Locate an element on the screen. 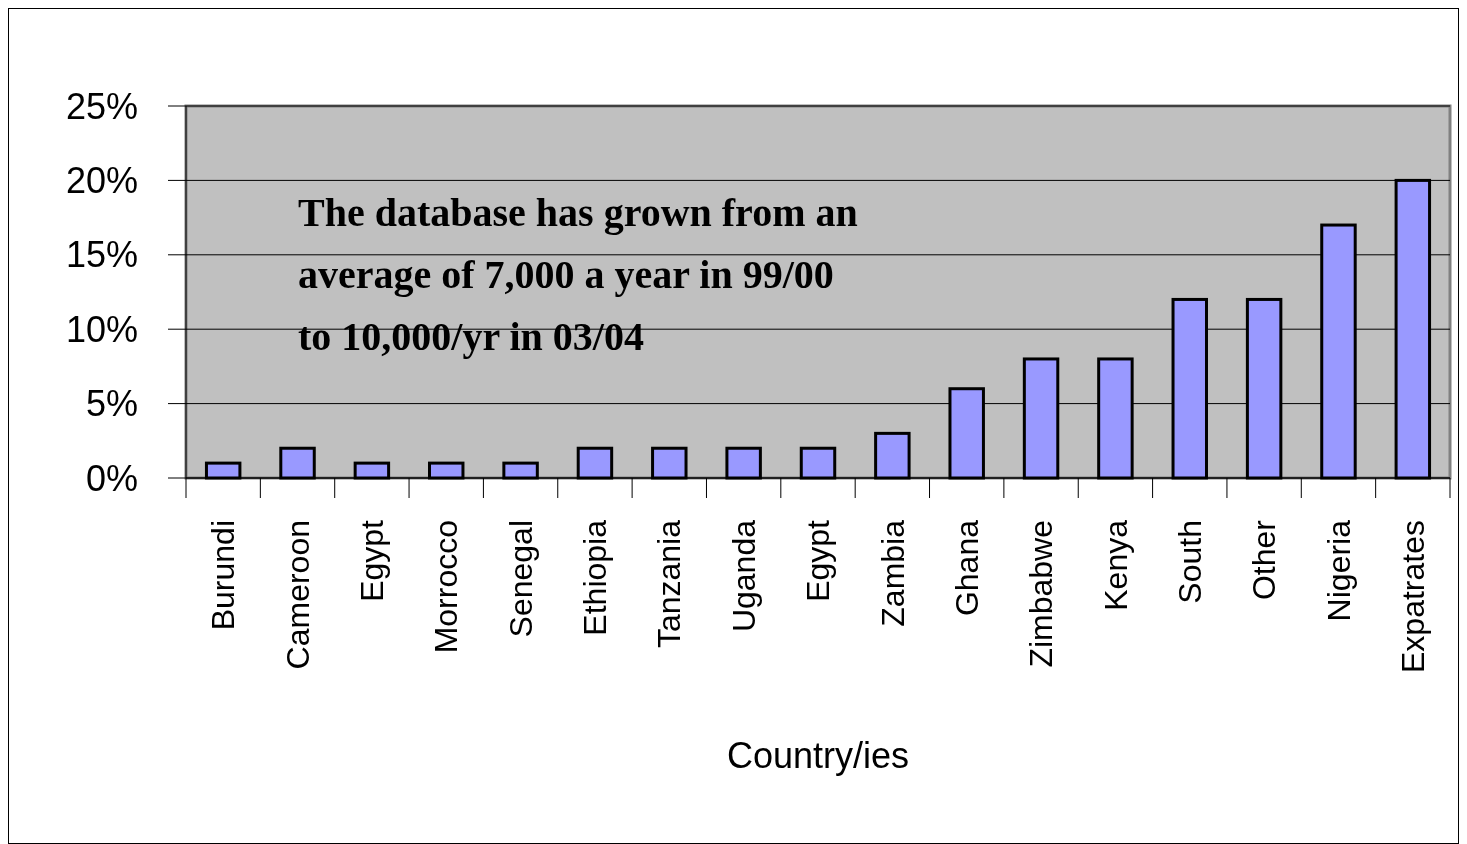 The image size is (1467, 844). x-tick-label: Tanzania is located at coordinates (669, 584).